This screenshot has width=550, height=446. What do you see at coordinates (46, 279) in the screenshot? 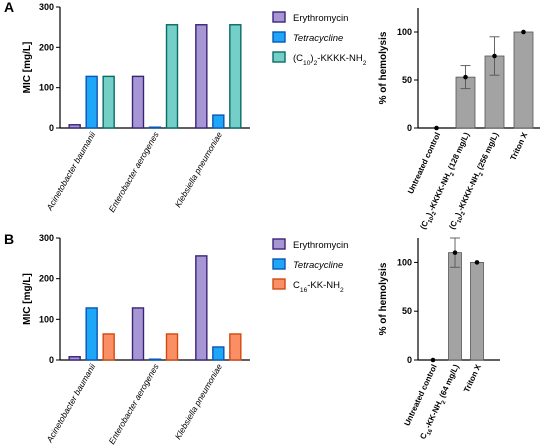
I see `mic-b-y-tick-label: 200` at bounding box center [46, 279].